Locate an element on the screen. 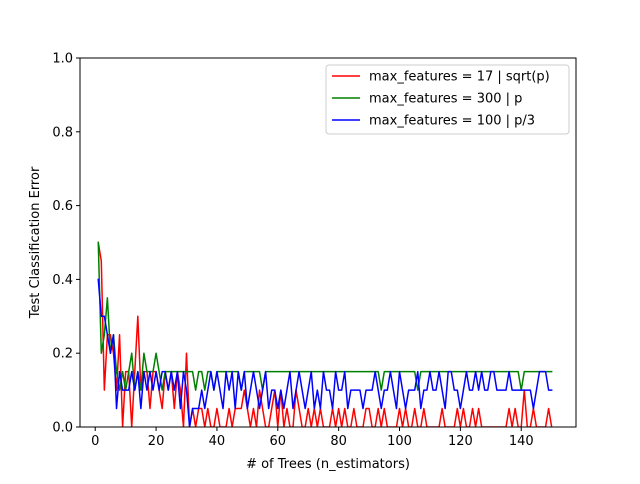  legend-frame is located at coordinates (447, 99).